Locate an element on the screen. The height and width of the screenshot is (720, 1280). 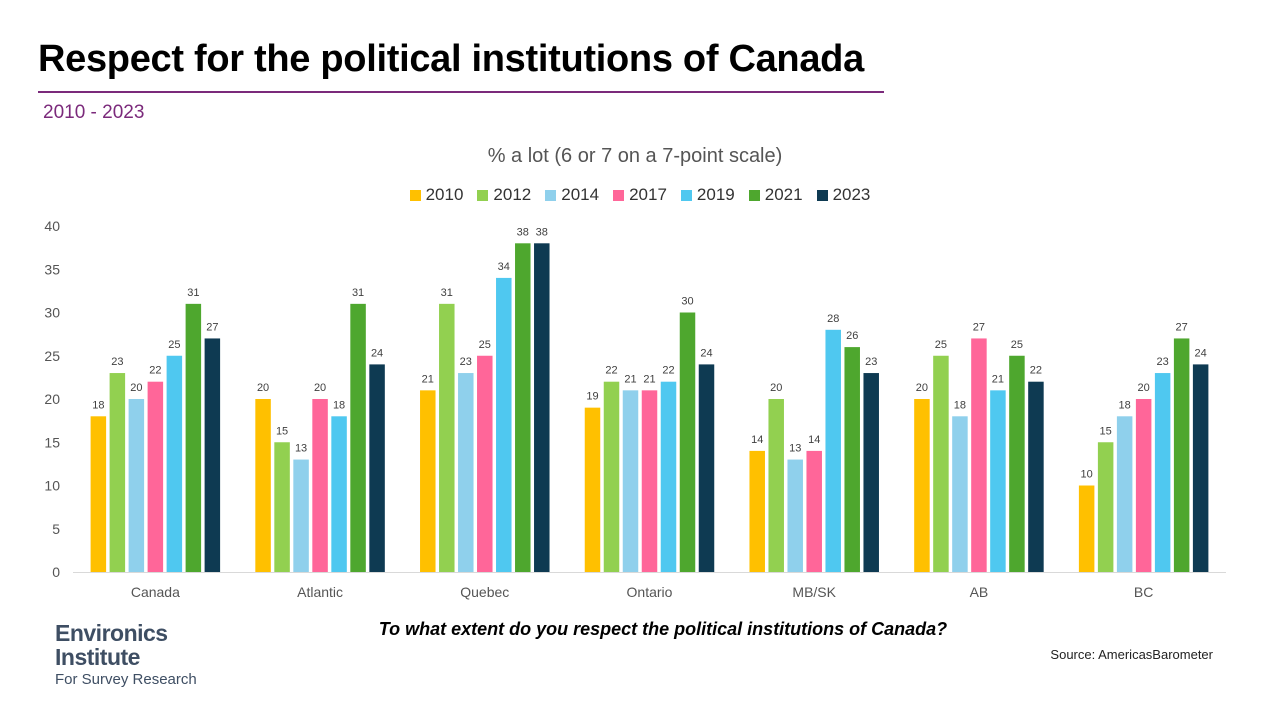
data-label: 28 is located at coordinates (833, 319).